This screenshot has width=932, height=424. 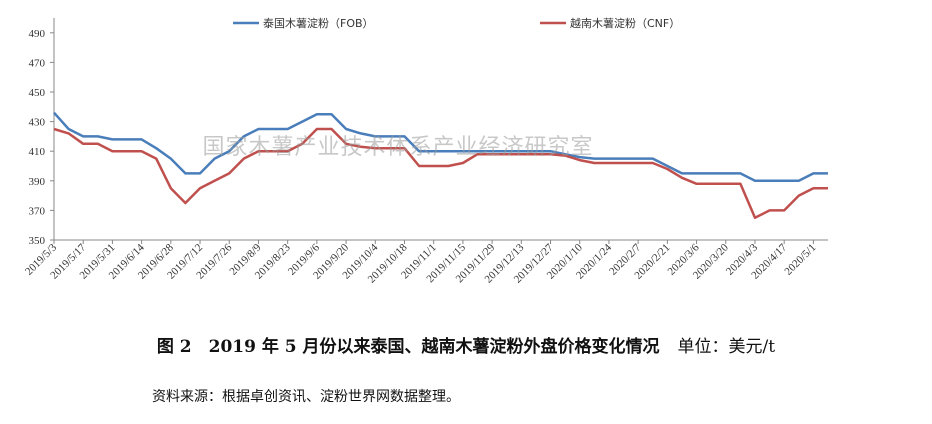 I want to click on x-tick-label: 2020/5/1, so click(x=800, y=260).